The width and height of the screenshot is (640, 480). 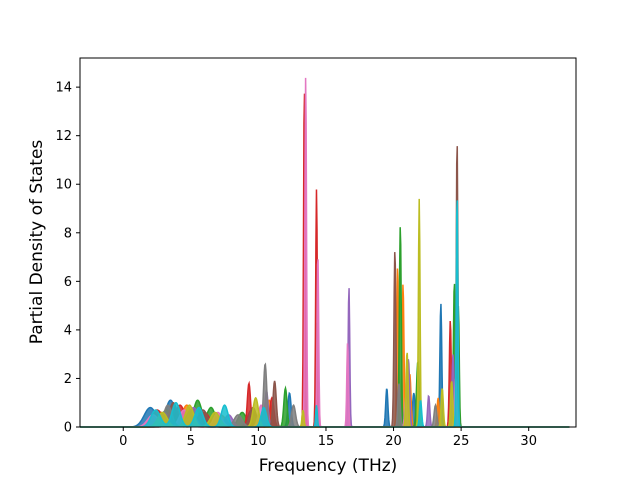 What do you see at coordinates (63, 185) in the screenshot?
I see `y-tick-label: 10` at bounding box center [63, 185].